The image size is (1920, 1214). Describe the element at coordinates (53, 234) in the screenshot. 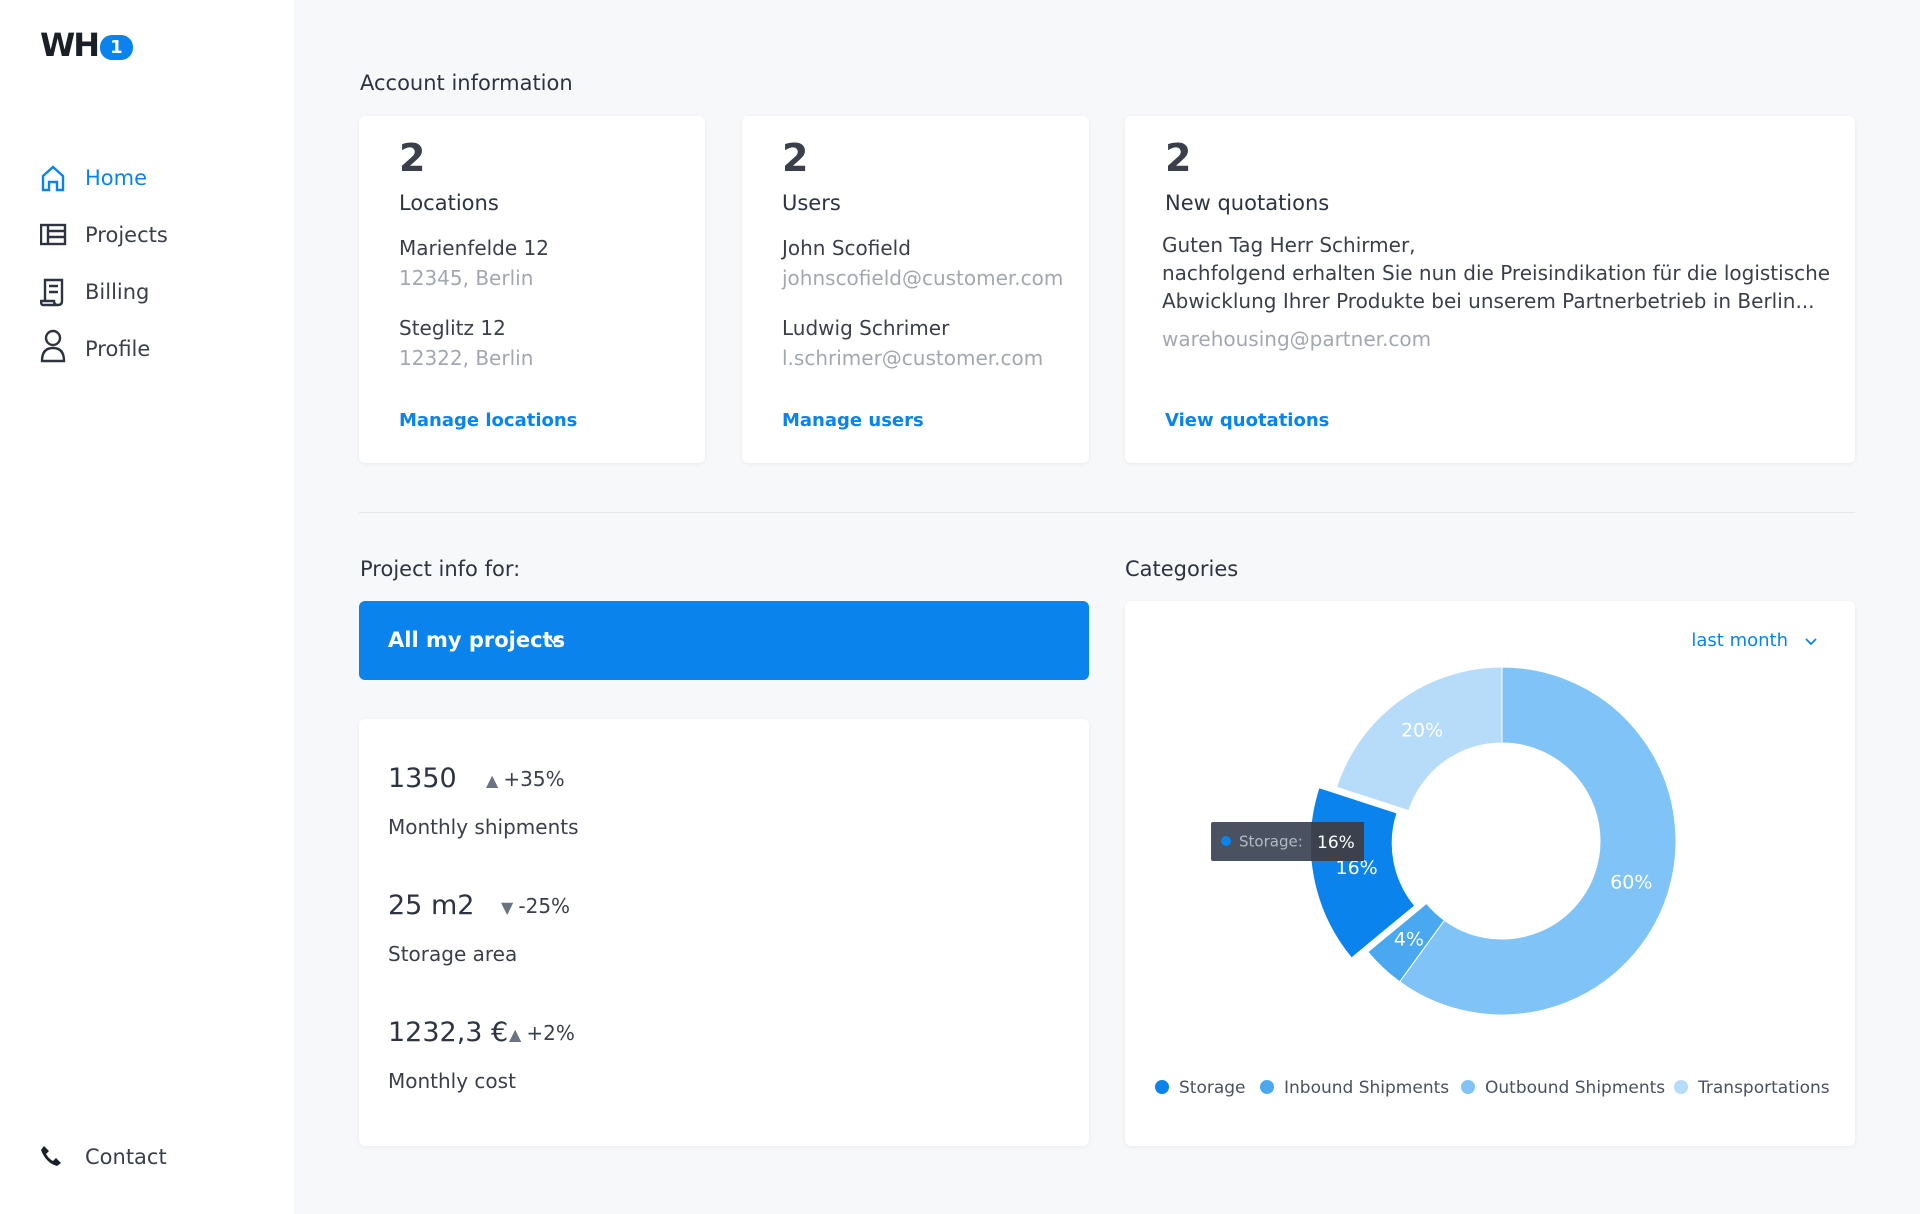

I see `projects-icon` at that location.